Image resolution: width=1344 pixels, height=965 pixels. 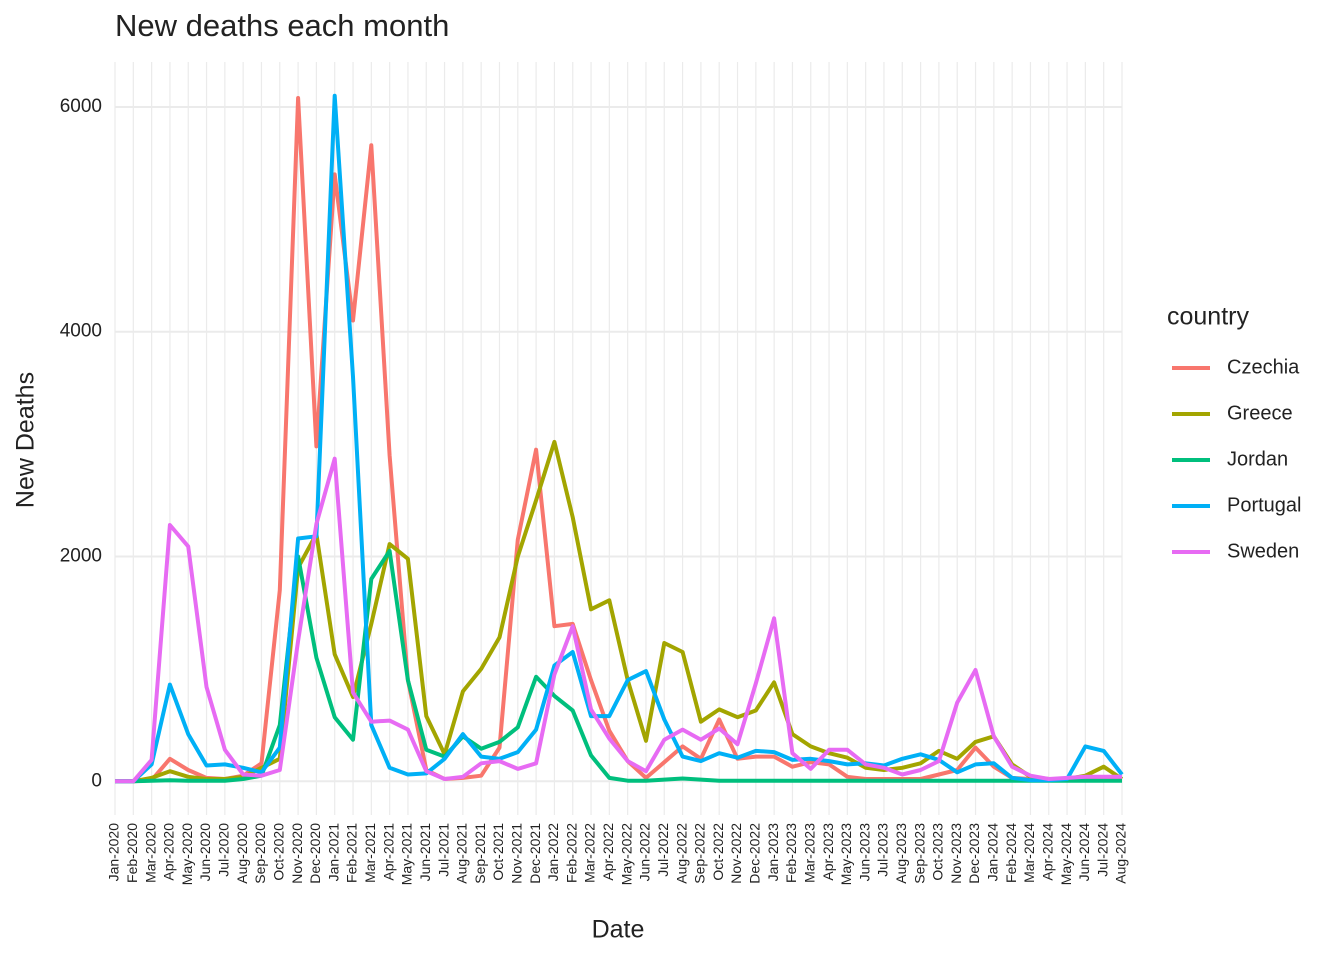 I want to click on x-tick-label: Dec-2022, so click(x=755, y=853).